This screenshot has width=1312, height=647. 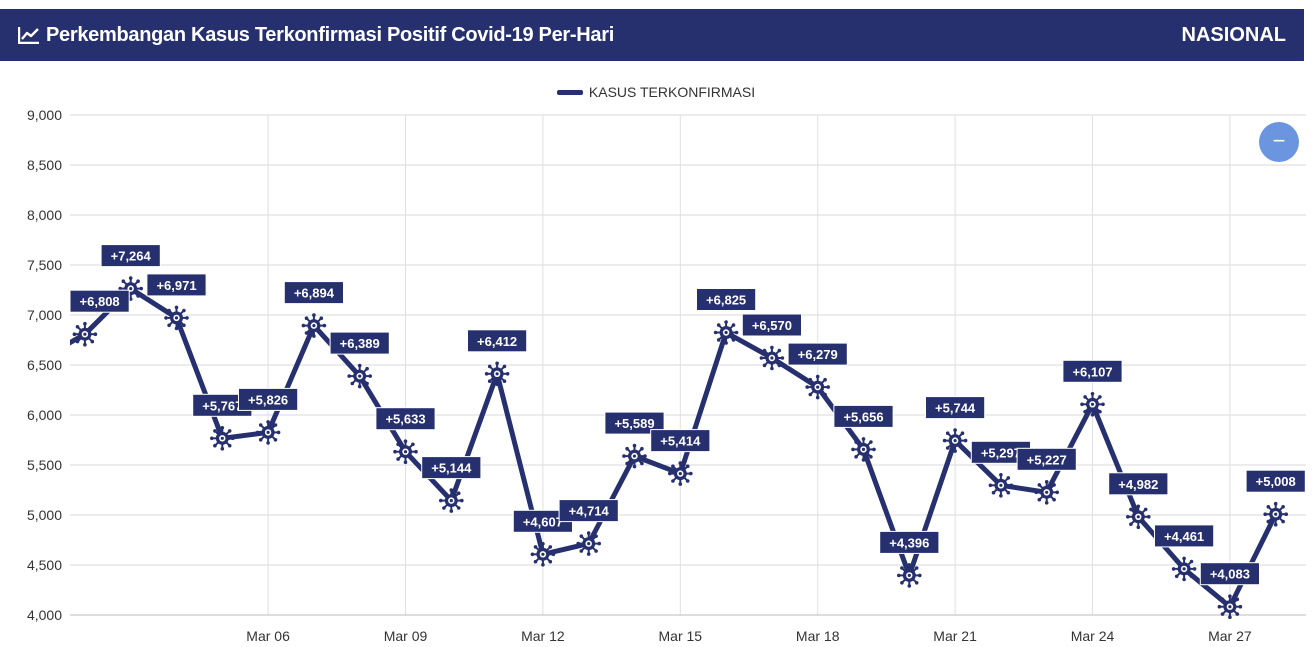 I want to click on x-tick-label: Mar 09, so click(x=406, y=636).